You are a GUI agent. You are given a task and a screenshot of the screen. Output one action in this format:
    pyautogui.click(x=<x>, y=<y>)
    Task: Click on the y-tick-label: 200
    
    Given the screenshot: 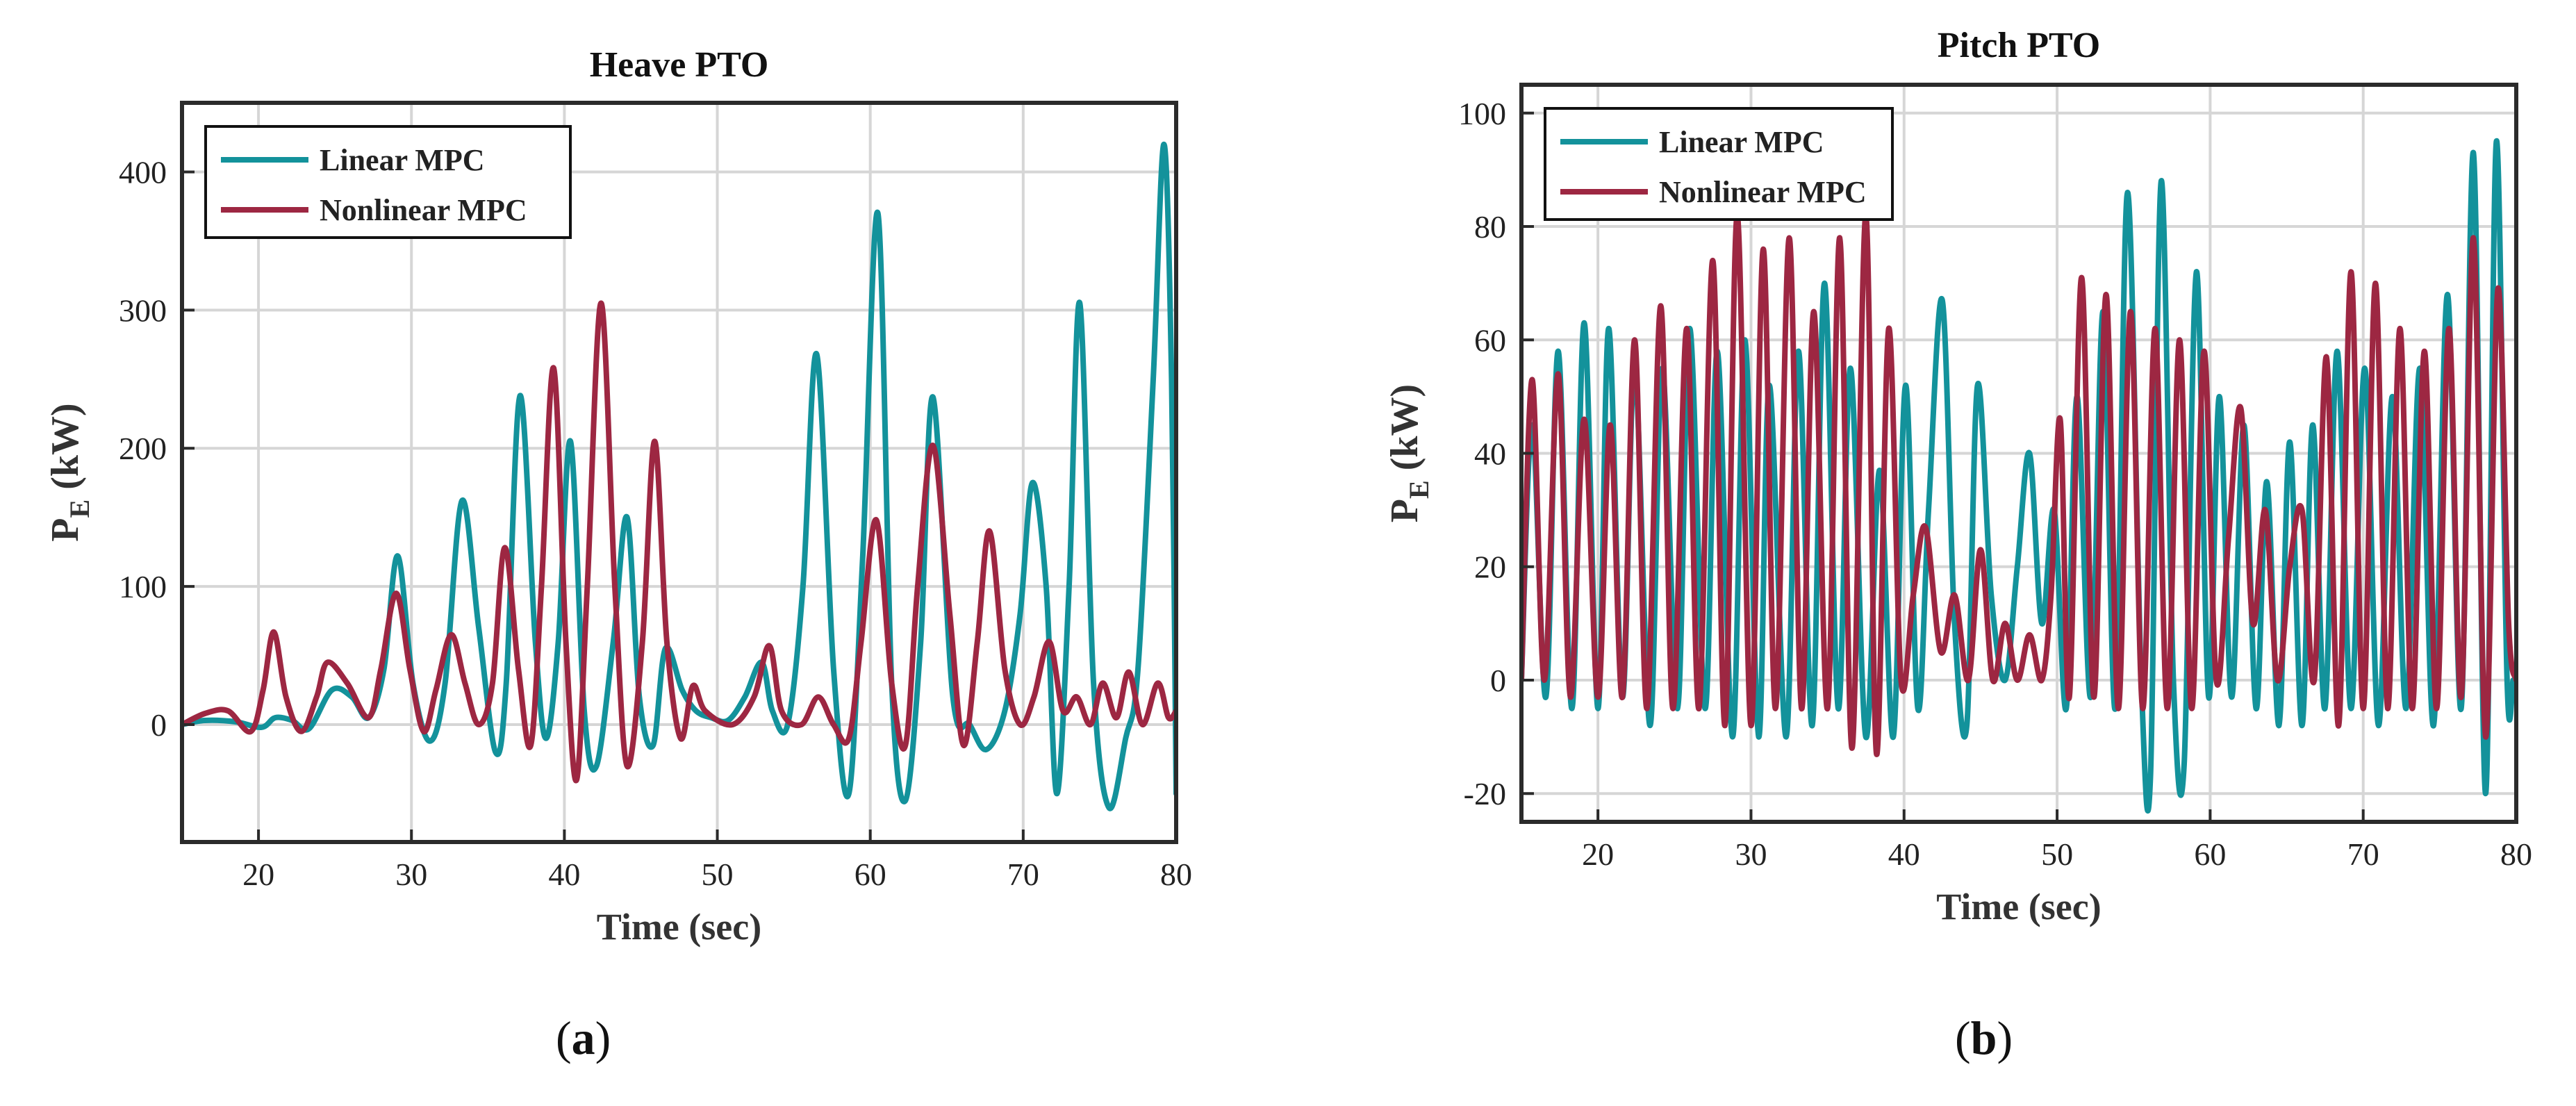 What is the action you would take?
    pyautogui.click(x=143, y=449)
    